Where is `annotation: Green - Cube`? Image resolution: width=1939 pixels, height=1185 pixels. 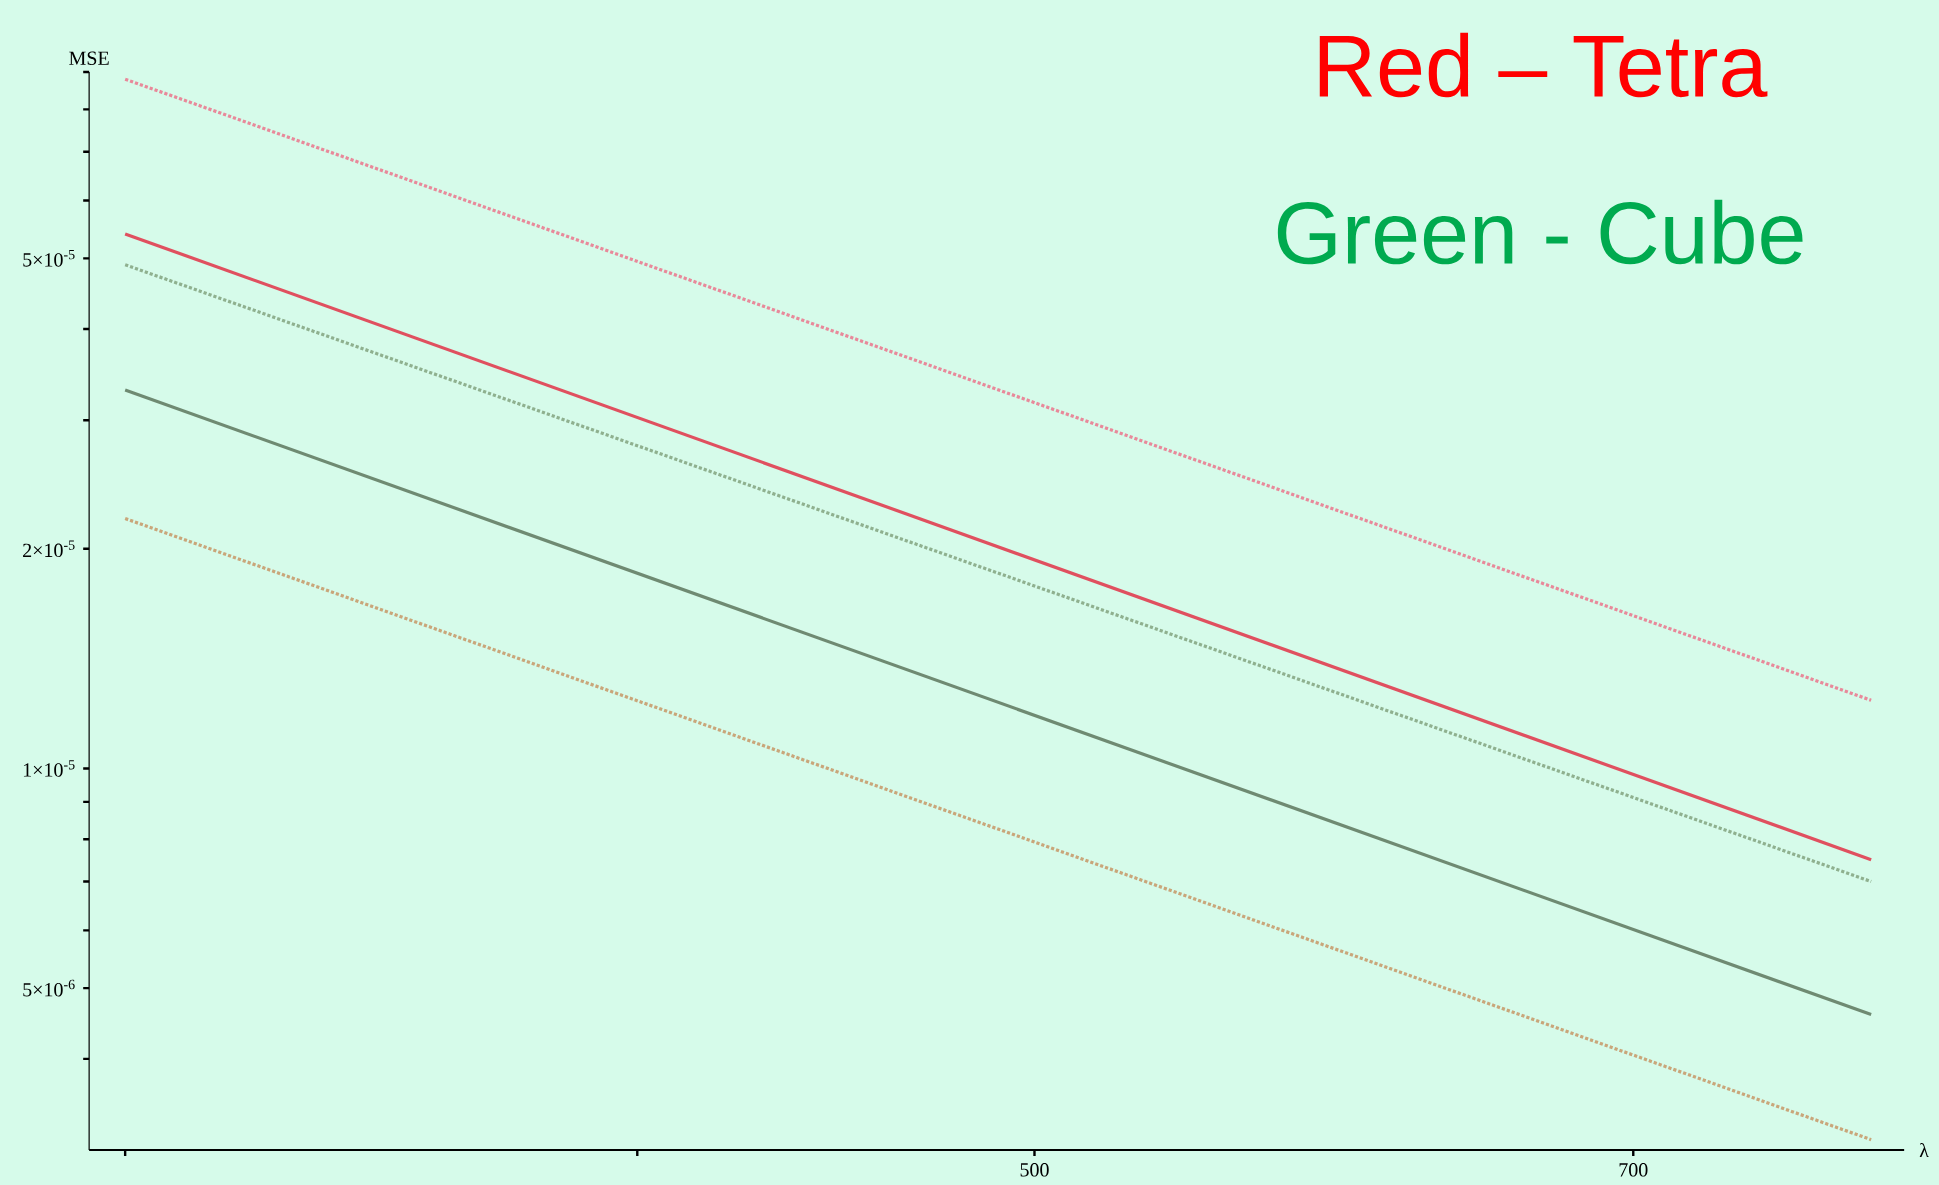 annotation: Green - Cube is located at coordinates (1540, 232).